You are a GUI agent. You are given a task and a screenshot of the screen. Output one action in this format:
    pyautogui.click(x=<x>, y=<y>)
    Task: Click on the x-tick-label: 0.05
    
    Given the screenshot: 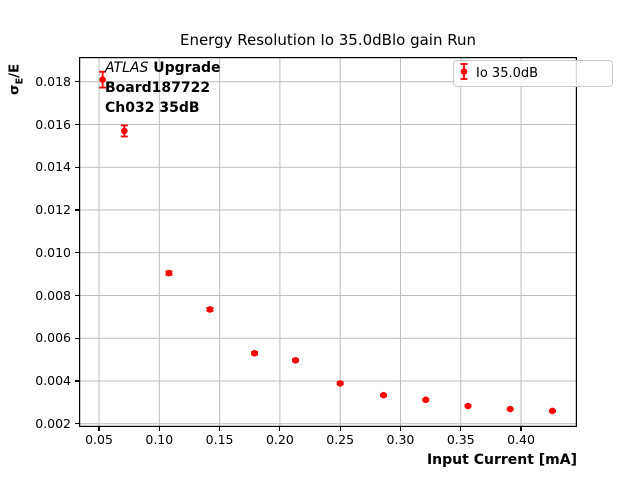 What is the action you would take?
    pyautogui.click(x=99, y=439)
    